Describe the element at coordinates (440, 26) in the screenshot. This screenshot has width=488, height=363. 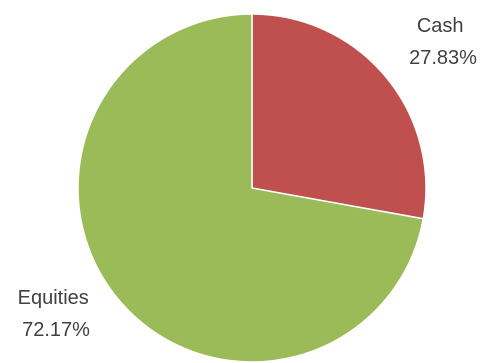
I see `cash-label-name: Cash` at that location.